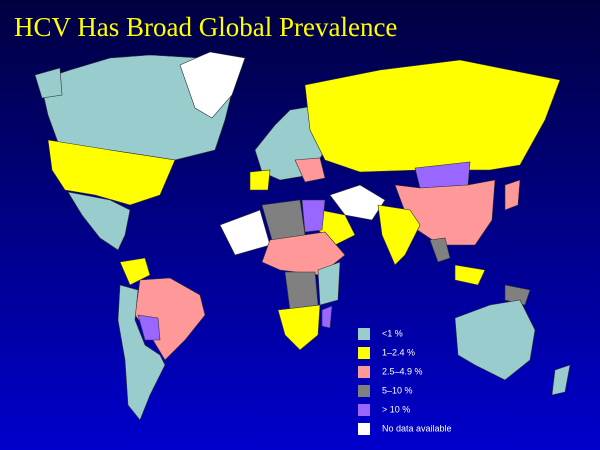 The image size is (600, 450). Describe the element at coordinates (392, 333) in the screenshot. I see `legend-label: <1 %` at that location.